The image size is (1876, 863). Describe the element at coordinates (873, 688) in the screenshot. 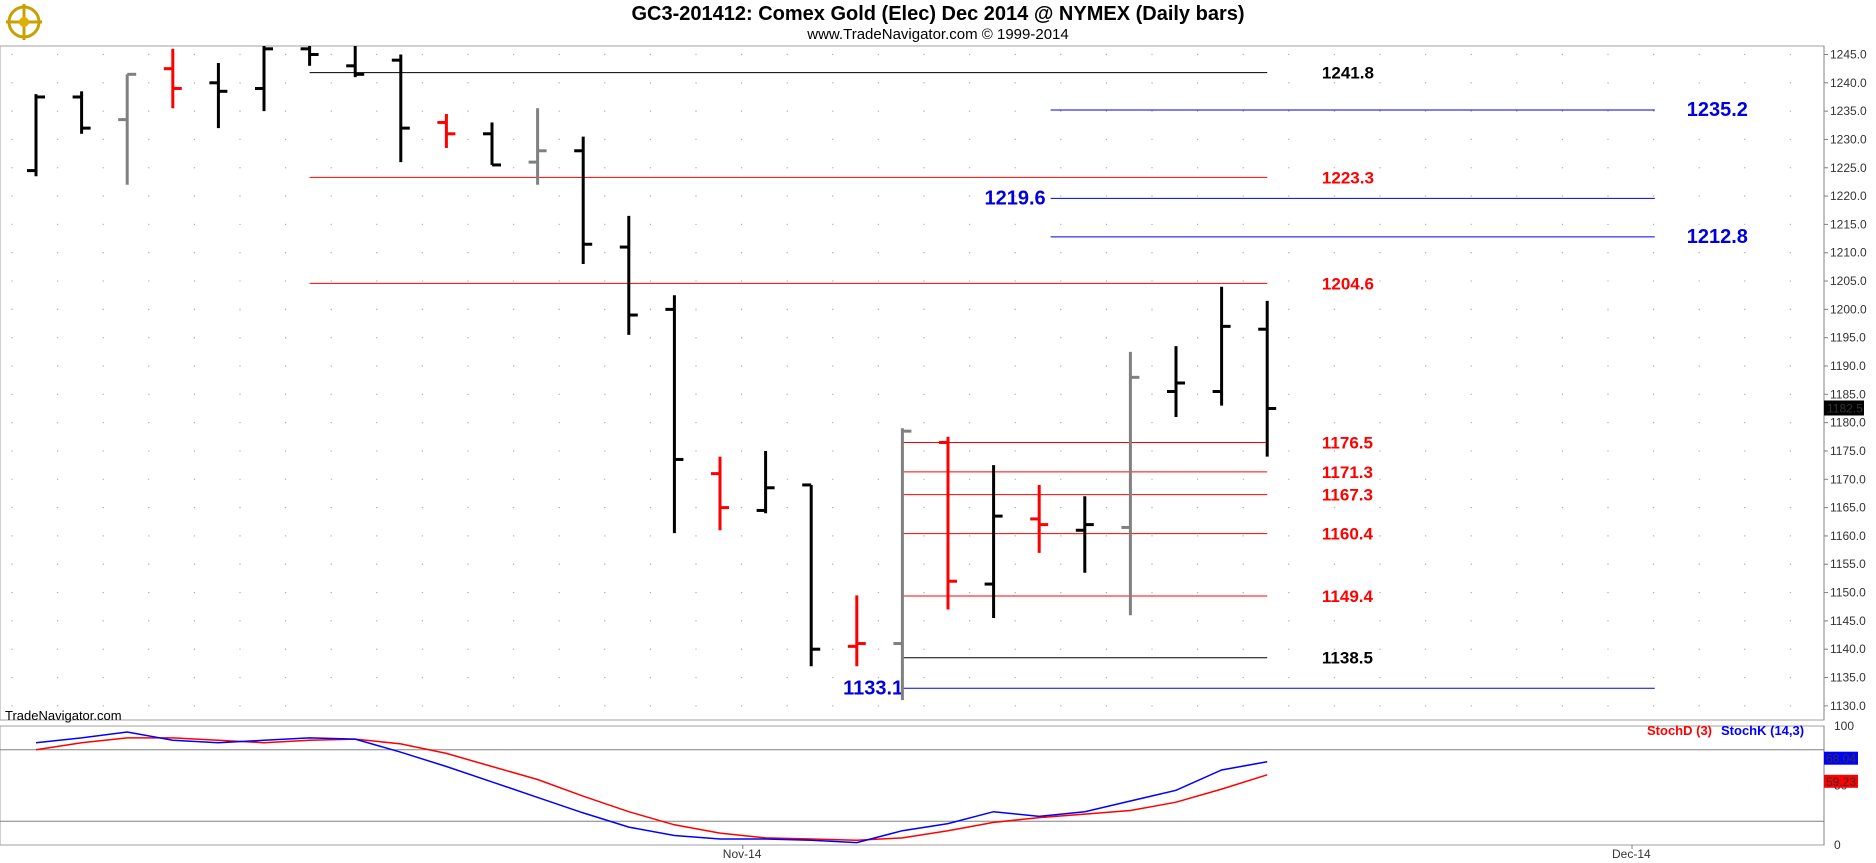

I see `level-label: 1133.1` at that location.